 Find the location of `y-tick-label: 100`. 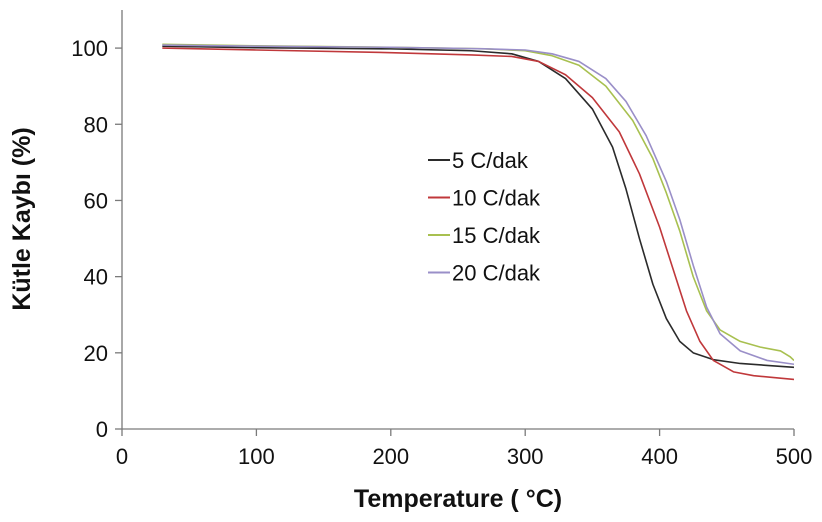

y-tick-label: 100 is located at coordinates (89, 48).